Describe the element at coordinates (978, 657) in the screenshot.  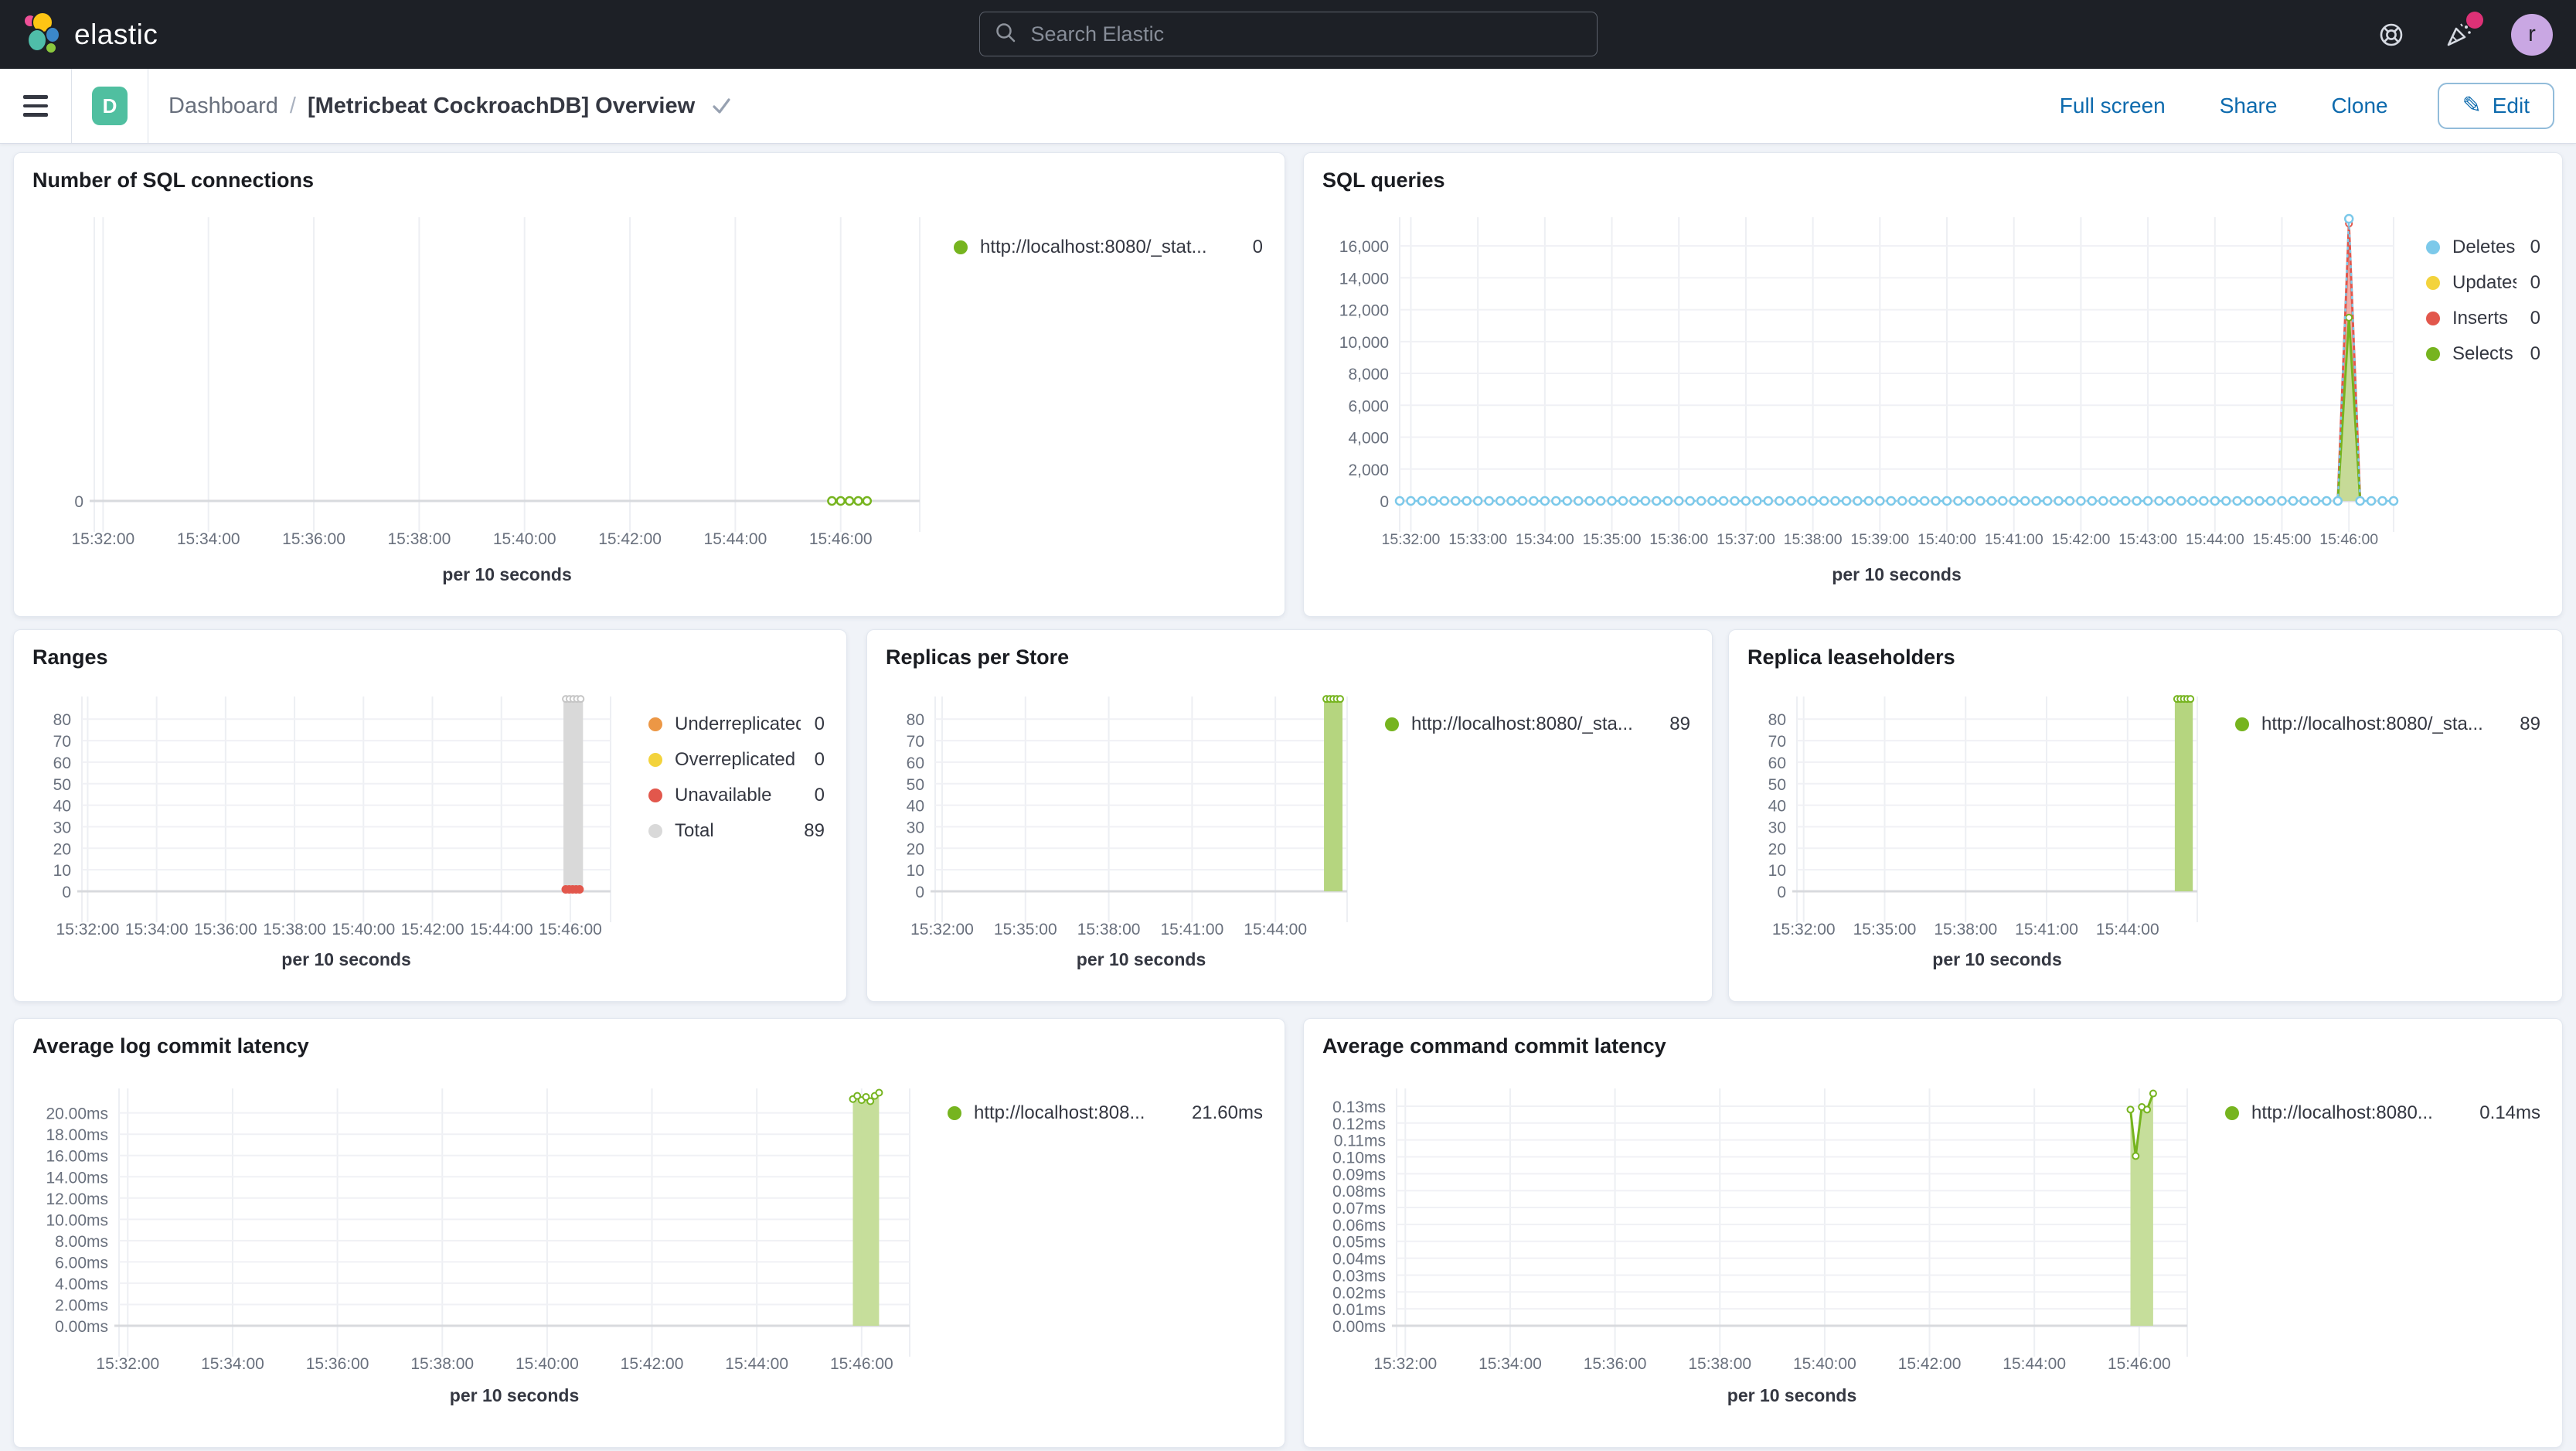
I see `panel-title: Replicas per Store` at that location.